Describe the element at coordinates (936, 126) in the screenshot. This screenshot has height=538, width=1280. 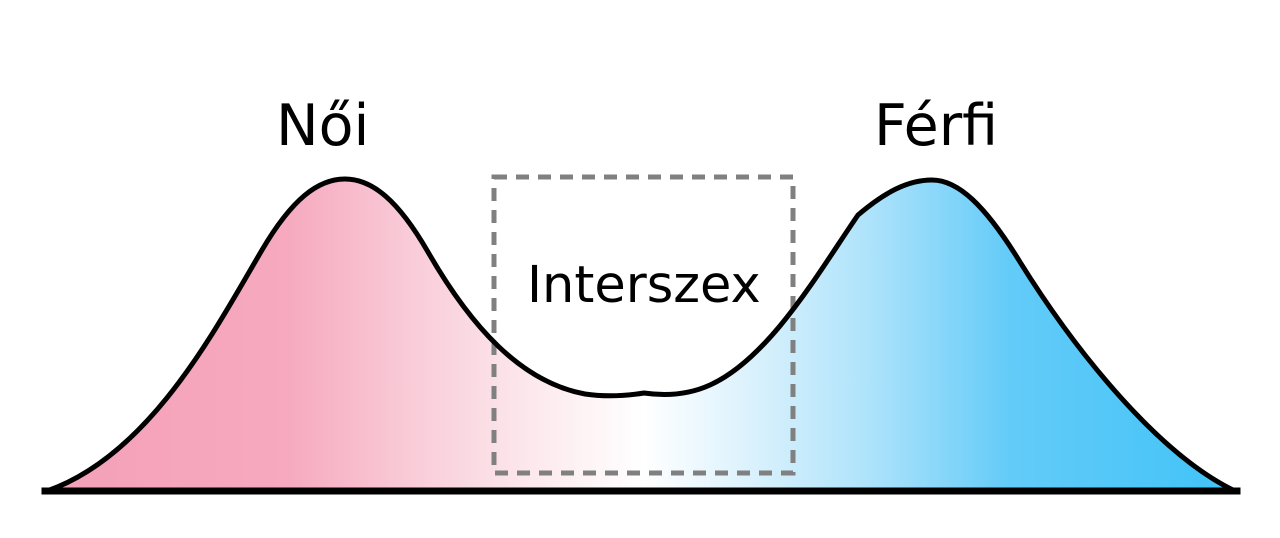
I see `male-label: Férfi` at that location.